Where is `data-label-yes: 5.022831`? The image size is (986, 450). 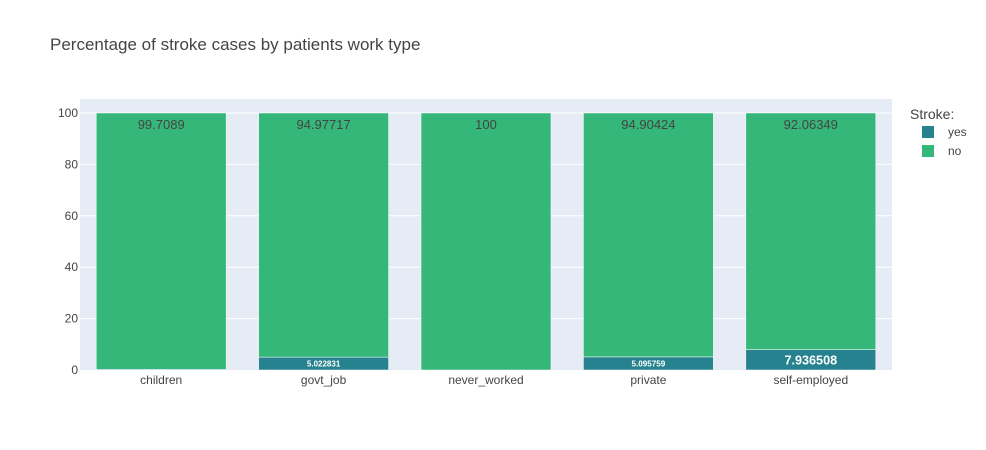
data-label-yes: 5.022831 is located at coordinates (324, 363).